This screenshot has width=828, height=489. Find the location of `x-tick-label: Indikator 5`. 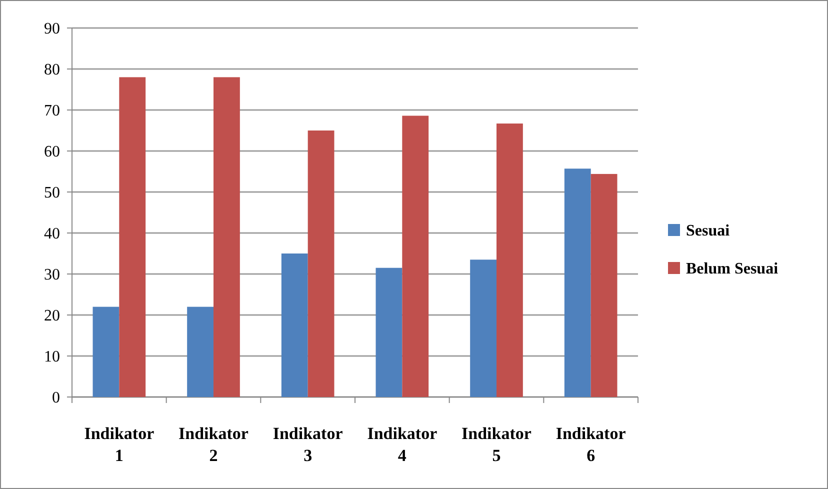

x-tick-label: Indikator 5 is located at coordinates (497, 444).